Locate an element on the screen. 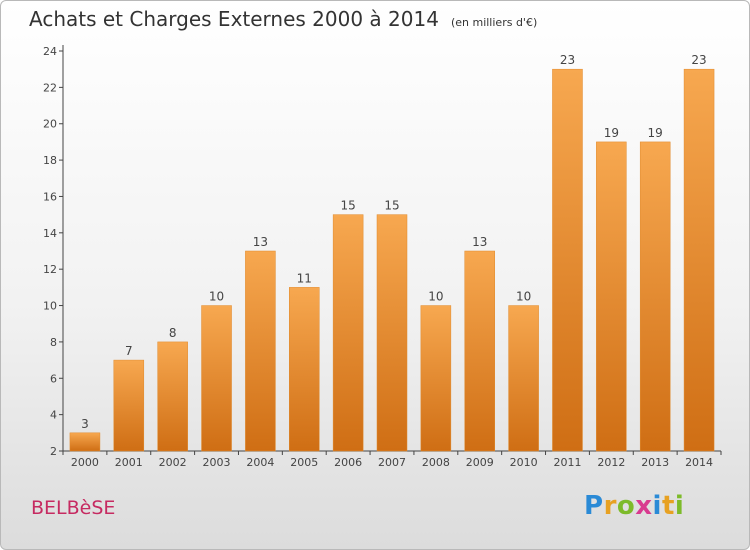  y-tick-label: 8 is located at coordinates (53, 342).